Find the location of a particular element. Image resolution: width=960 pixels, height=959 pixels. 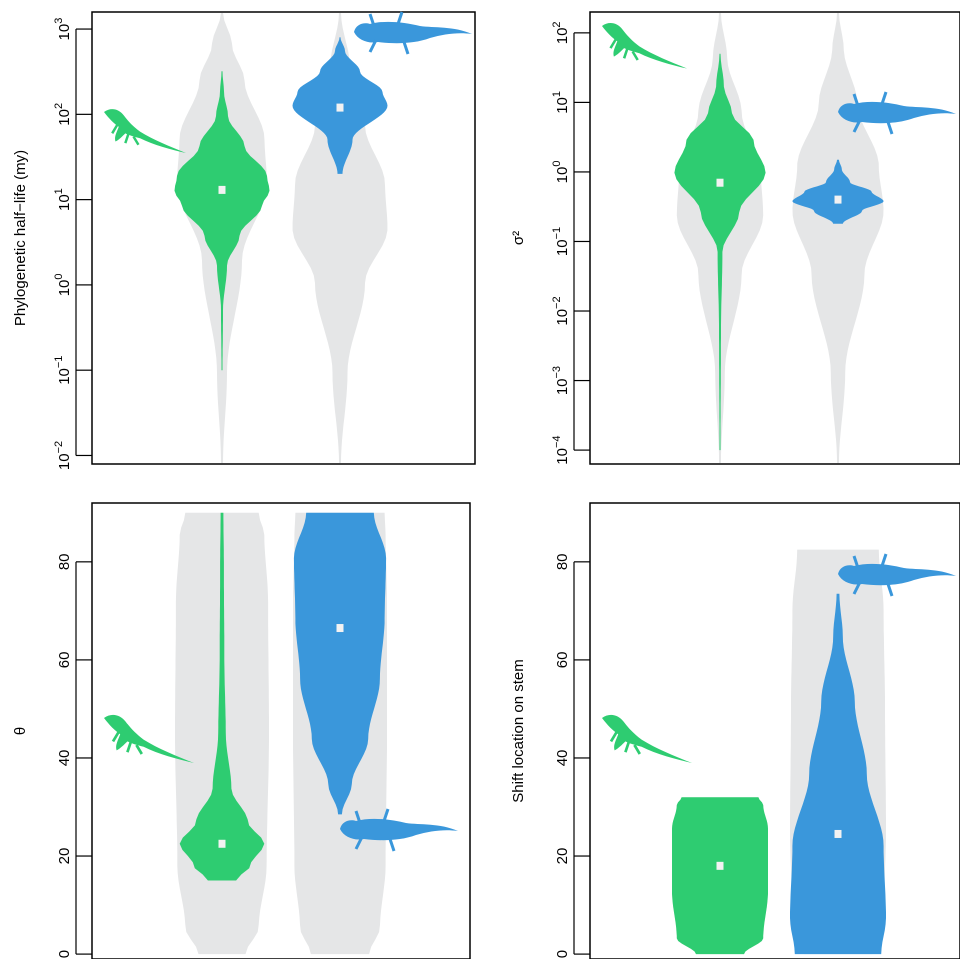

y-tick-label: 10−4 is located at coordinates (561, 449).